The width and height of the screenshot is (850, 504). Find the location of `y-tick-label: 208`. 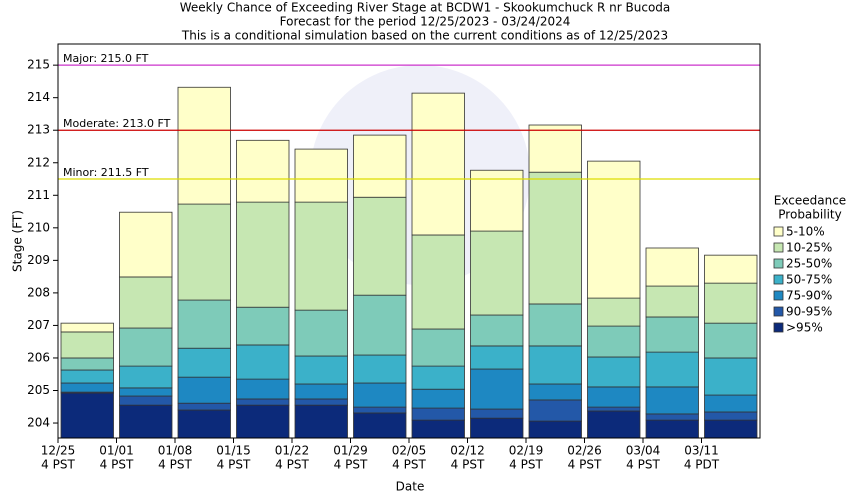

y-tick-label: 208 is located at coordinates (38, 292).